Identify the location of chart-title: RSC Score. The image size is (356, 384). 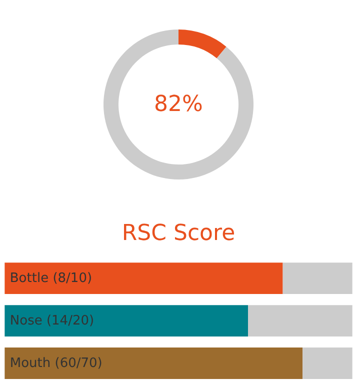
(179, 233).